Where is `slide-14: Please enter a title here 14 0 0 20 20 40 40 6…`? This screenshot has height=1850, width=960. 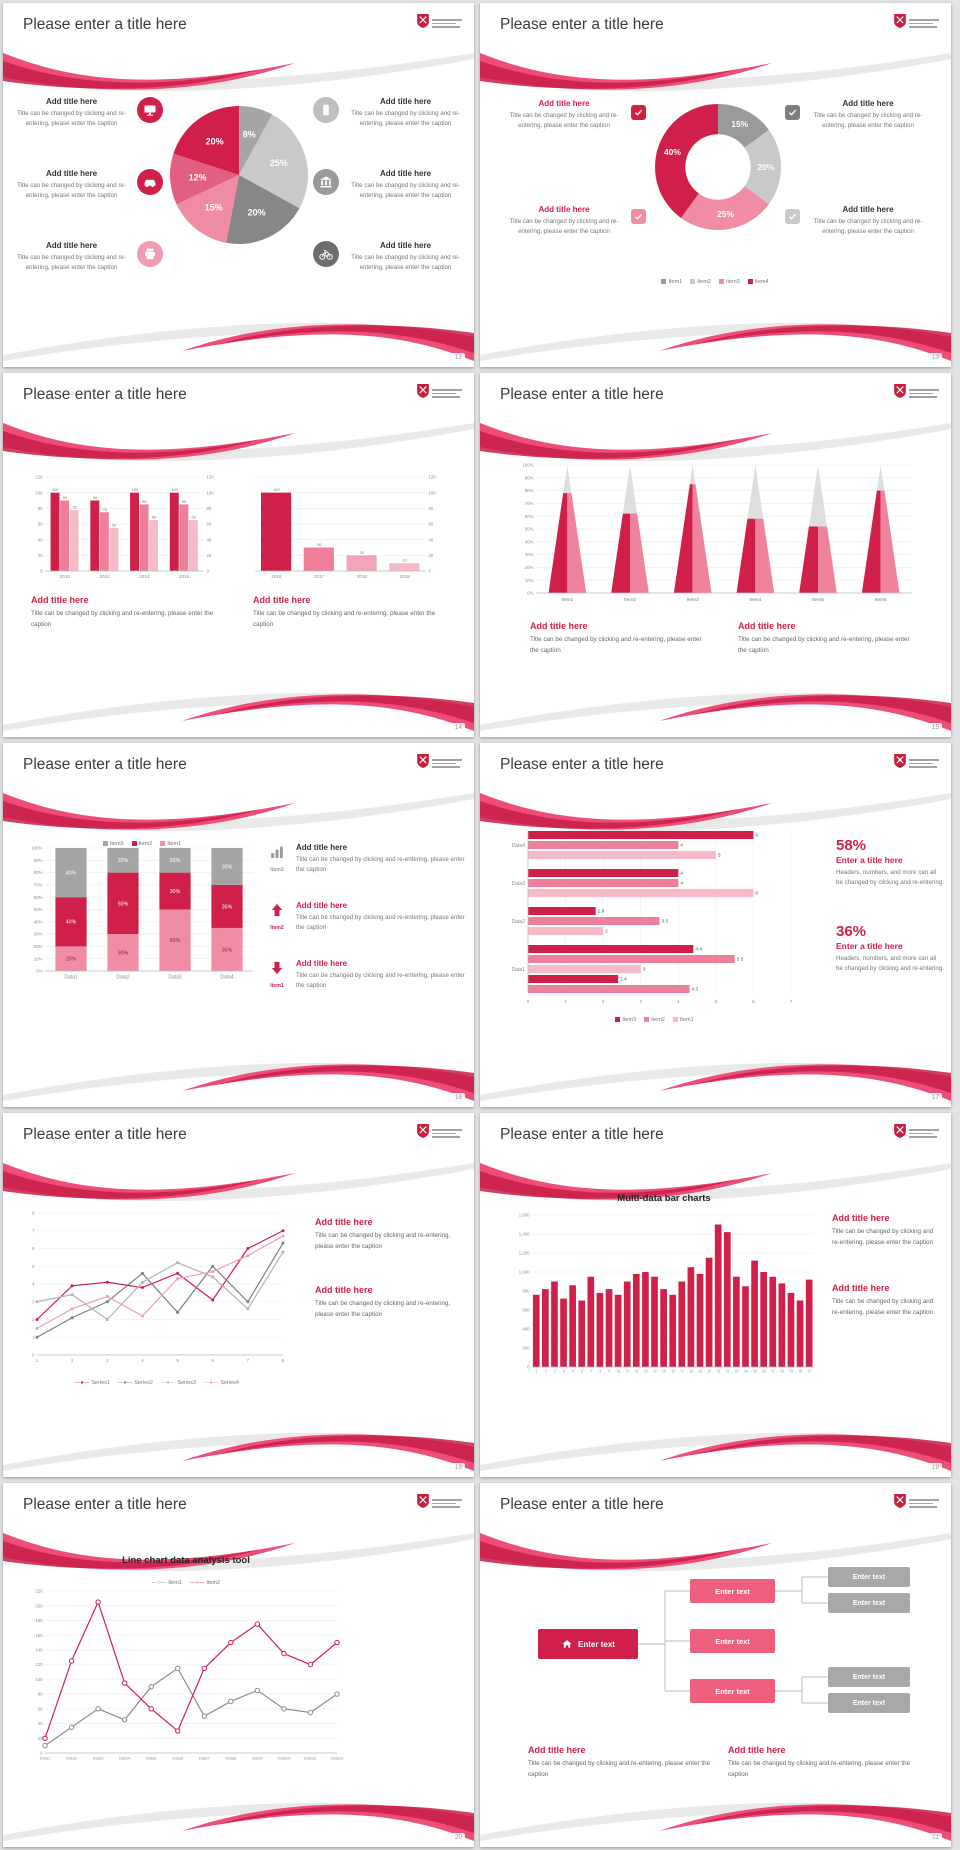 slide-14: Please enter a title here 14 0 0 20 20 40 40 6… is located at coordinates (238, 555).